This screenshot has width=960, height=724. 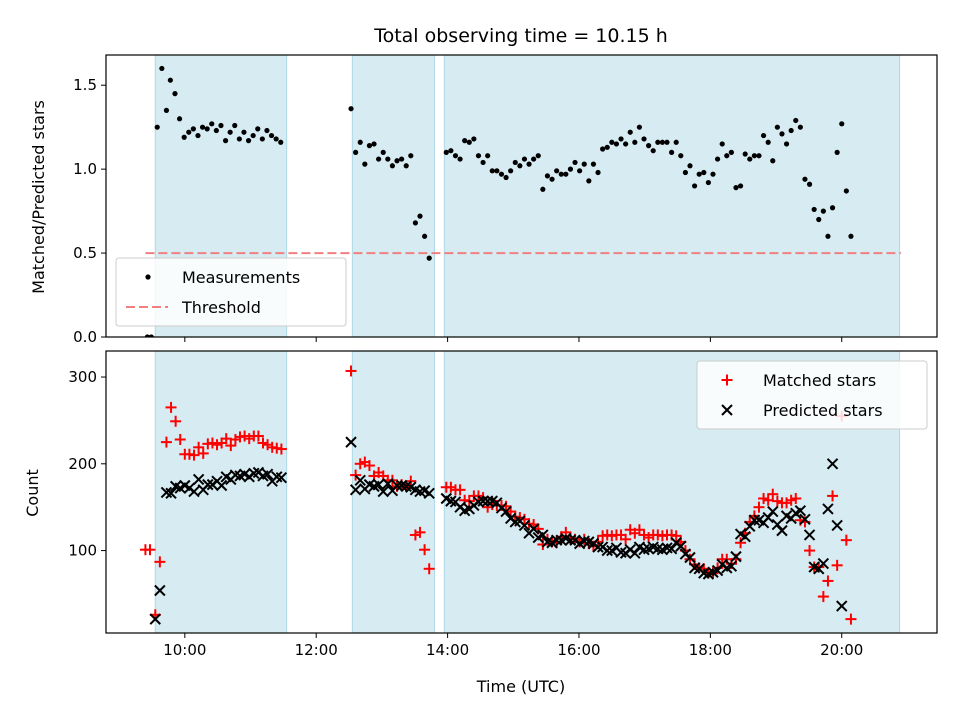 I want to click on y-tick-label: 0.0, so click(x=85, y=337).